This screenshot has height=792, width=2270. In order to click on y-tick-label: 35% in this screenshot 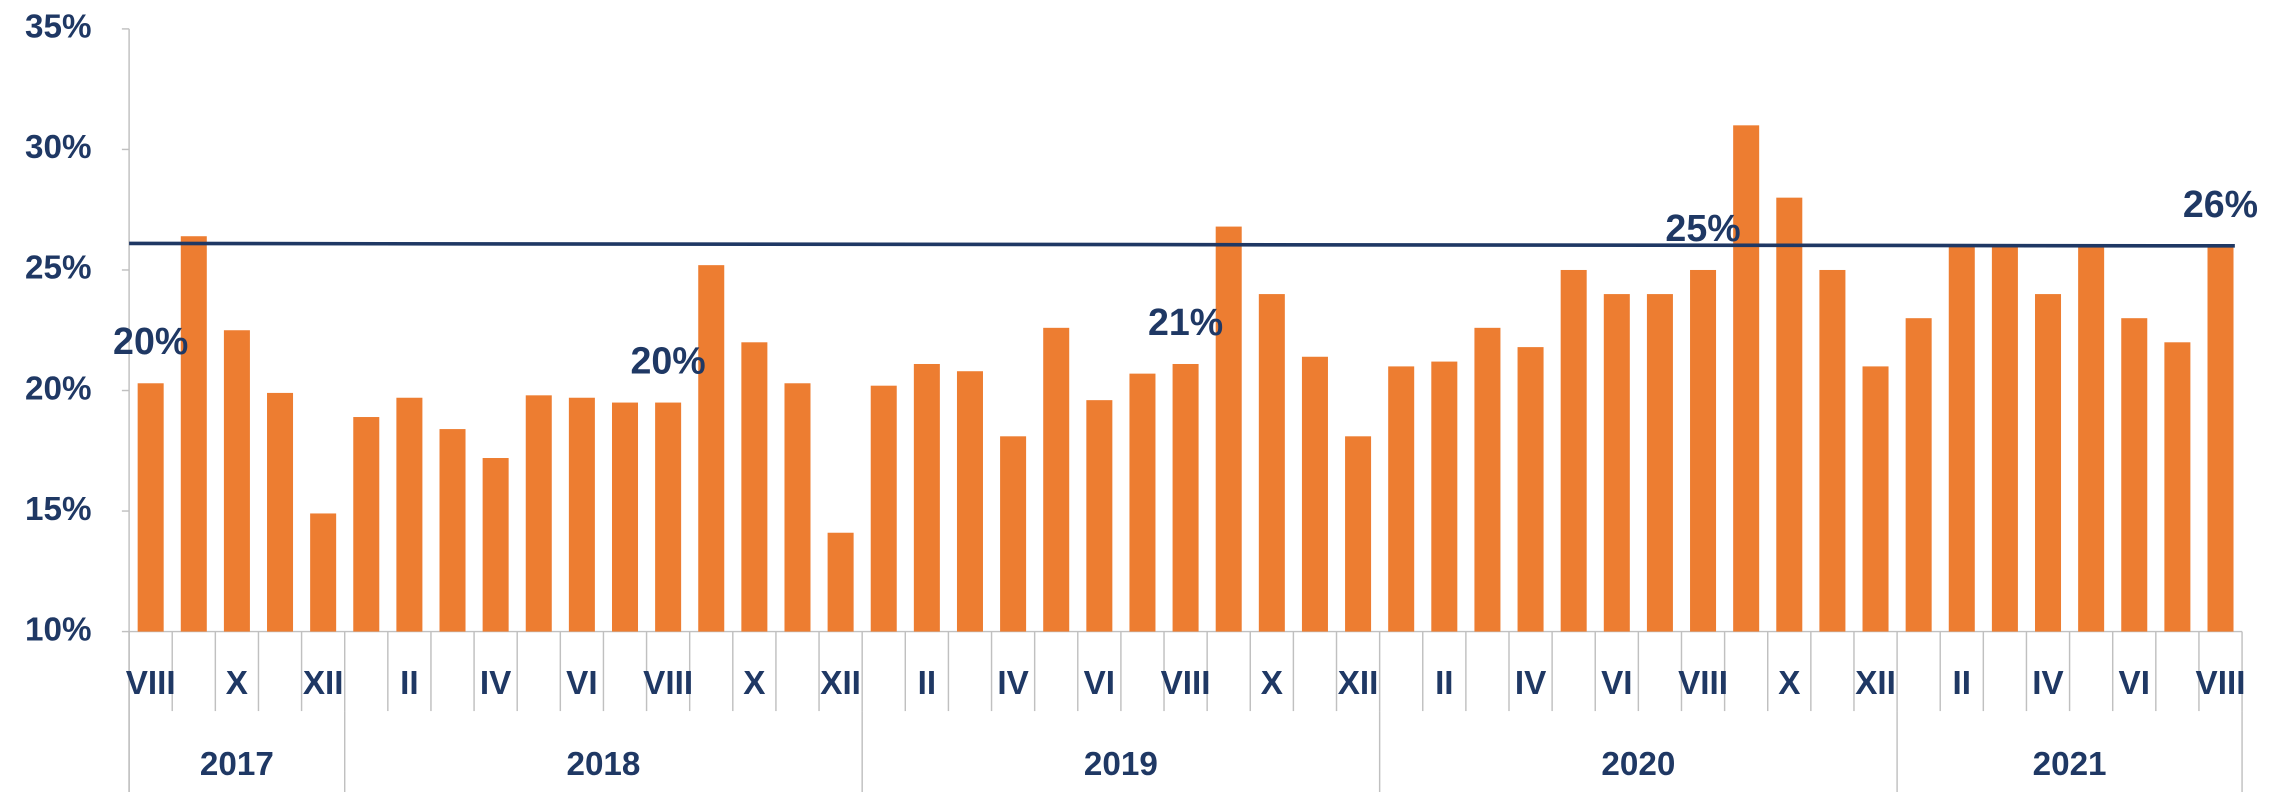, I will do `click(58, 27)`.